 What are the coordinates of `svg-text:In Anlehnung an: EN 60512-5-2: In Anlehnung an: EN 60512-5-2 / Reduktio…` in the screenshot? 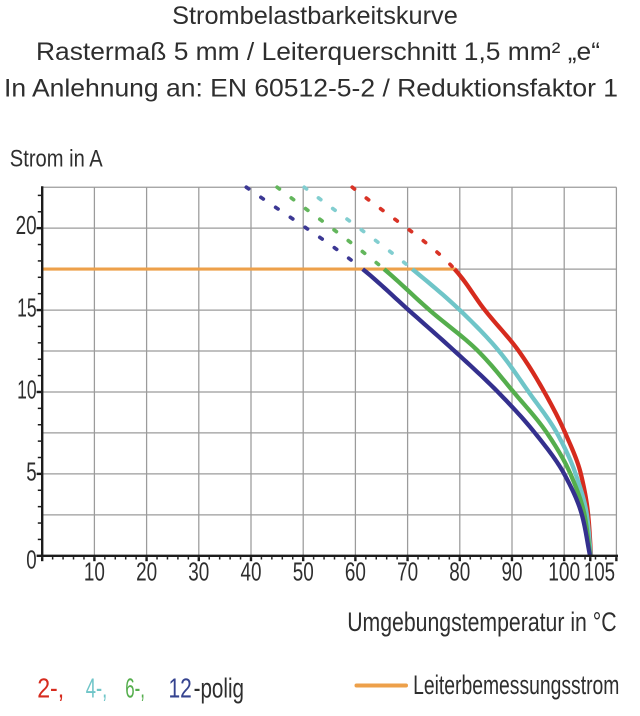 It's located at (311, 89).